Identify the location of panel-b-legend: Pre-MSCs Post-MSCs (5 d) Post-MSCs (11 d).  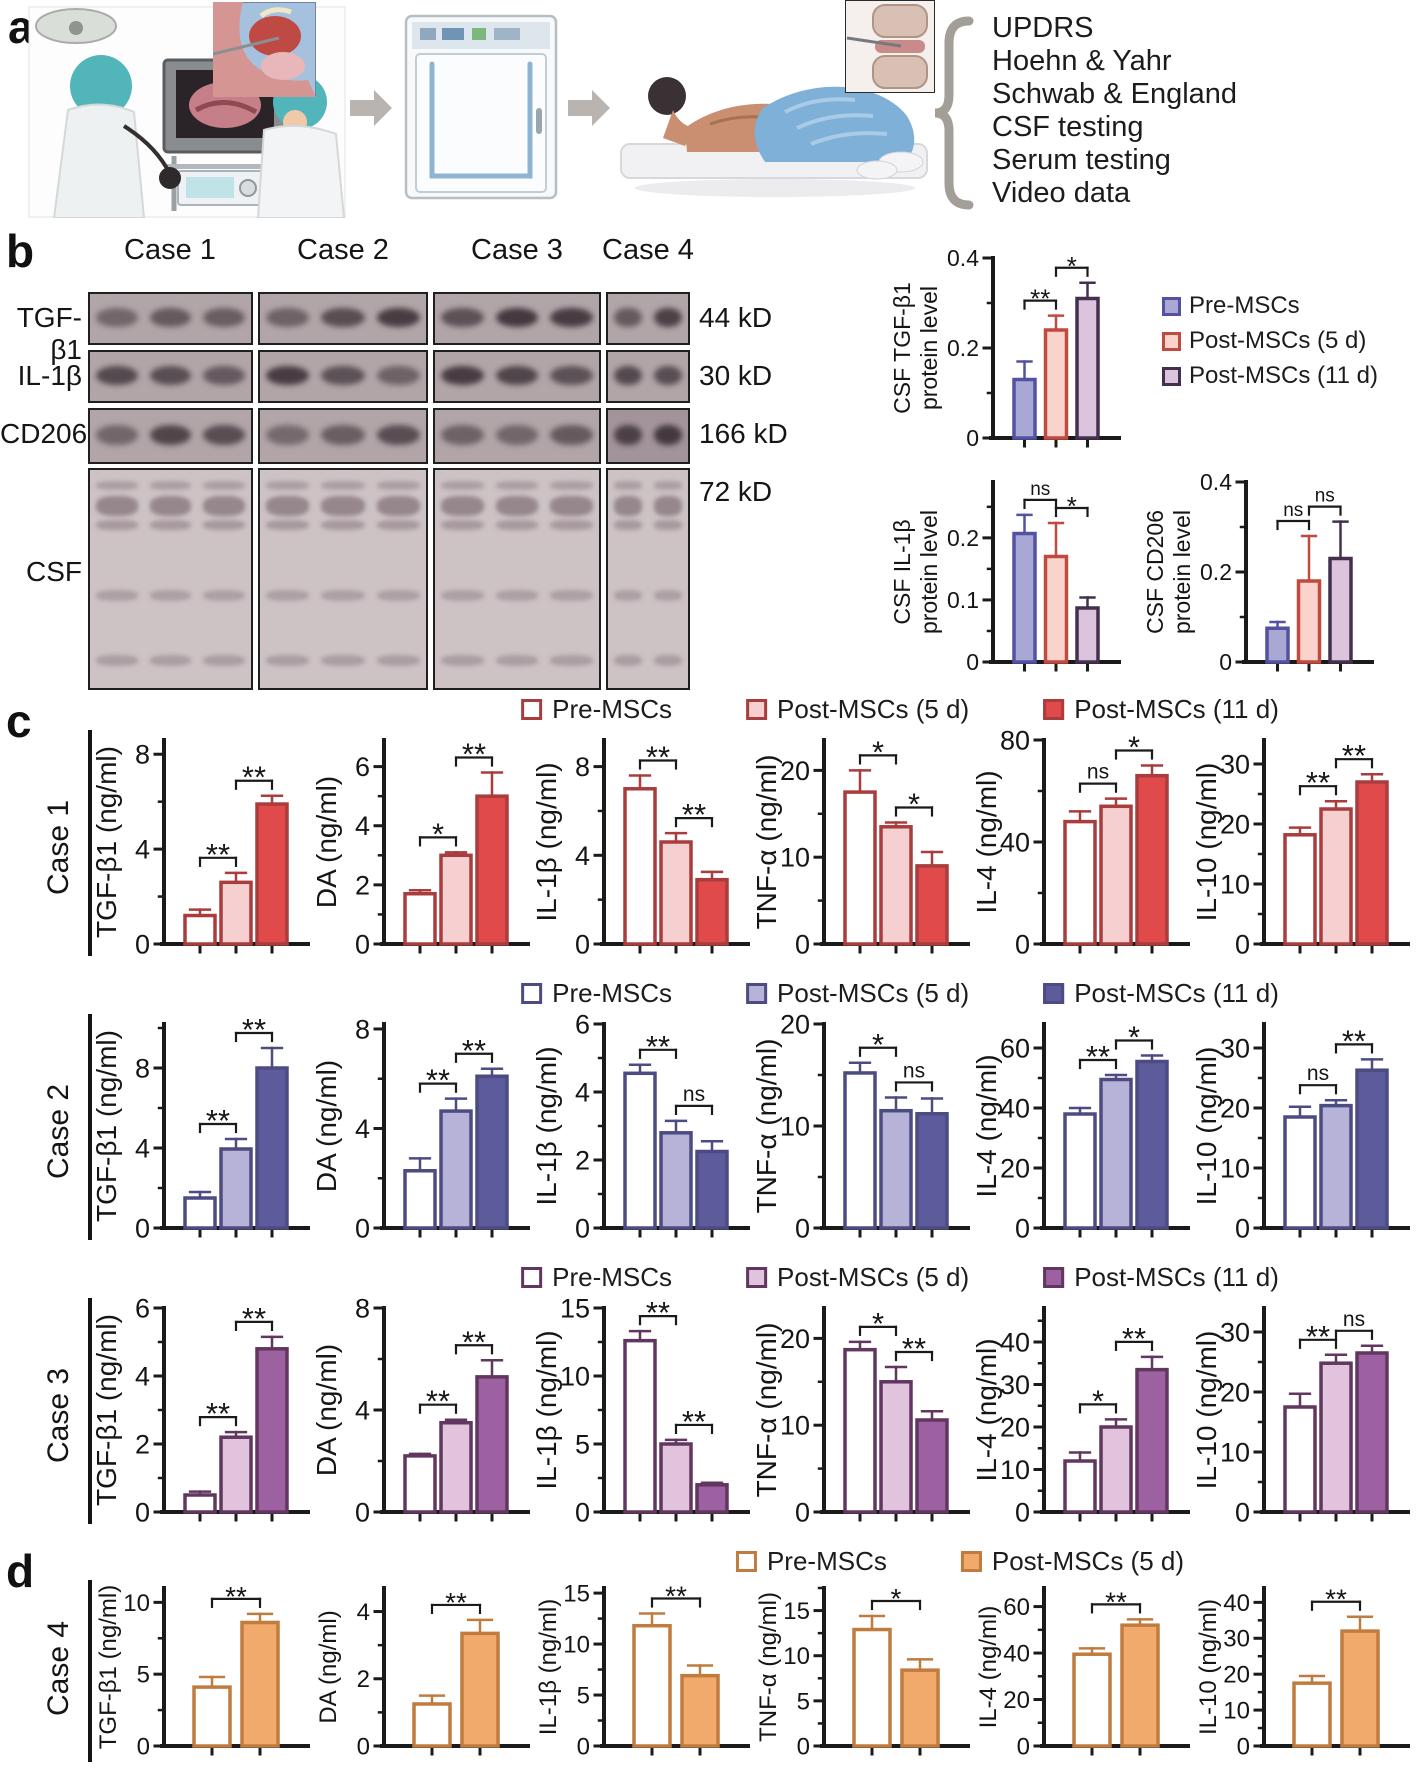
(1270, 341).